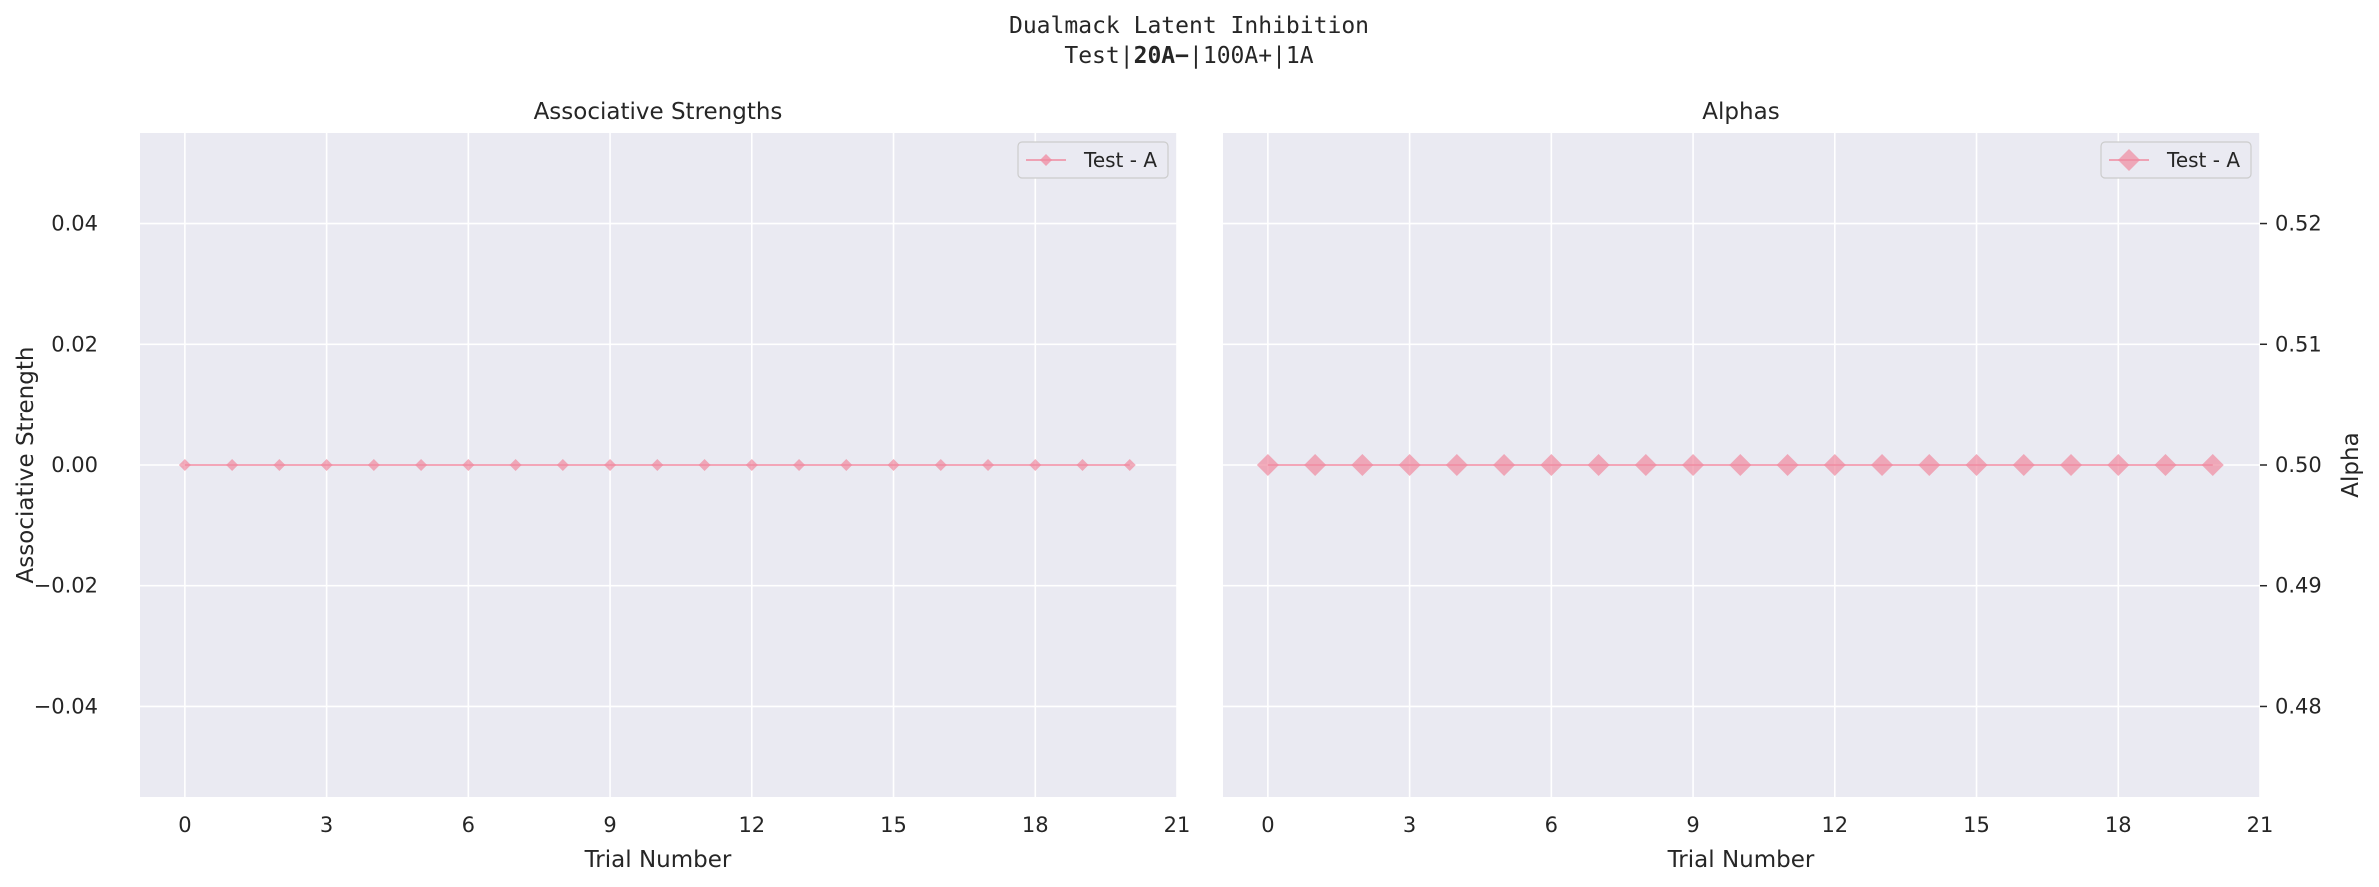 Image resolution: width=2379 pixels, height=887 pixels. Describe the element at coordinates (66, 706) in the screenshot. I see `y-tick-label: −0.04` at that location.